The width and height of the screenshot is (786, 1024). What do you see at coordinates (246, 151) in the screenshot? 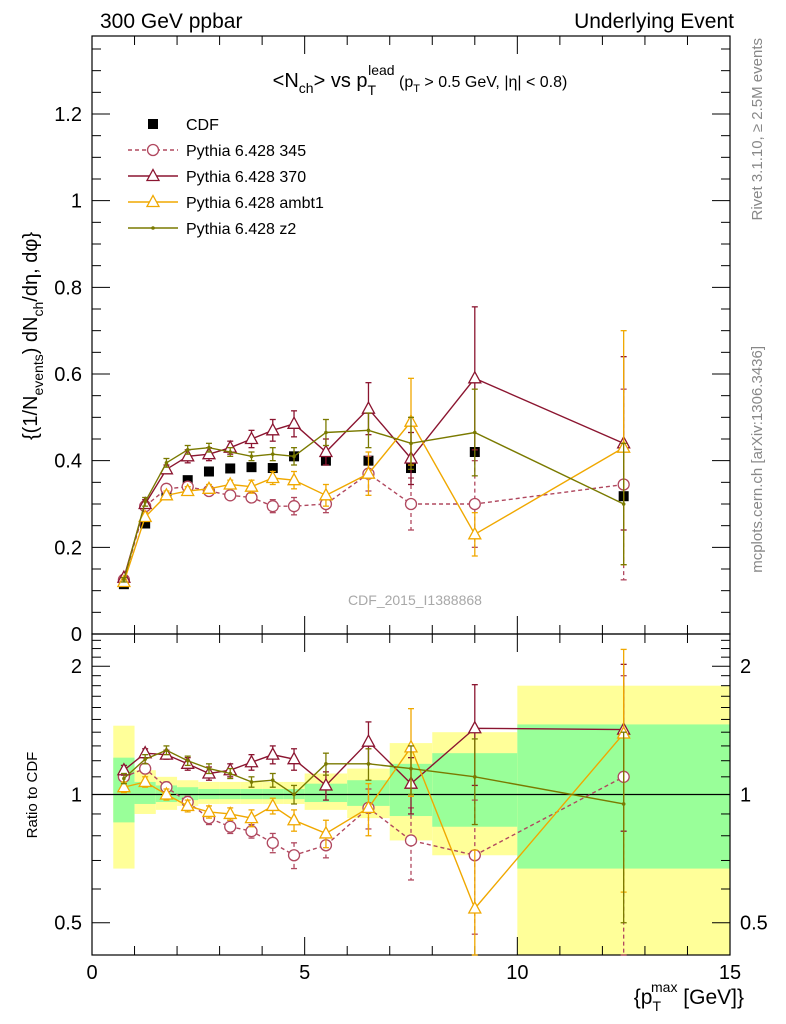
I see `legend-label: Pythia 6.428 345` at bounding box center [246, 151].